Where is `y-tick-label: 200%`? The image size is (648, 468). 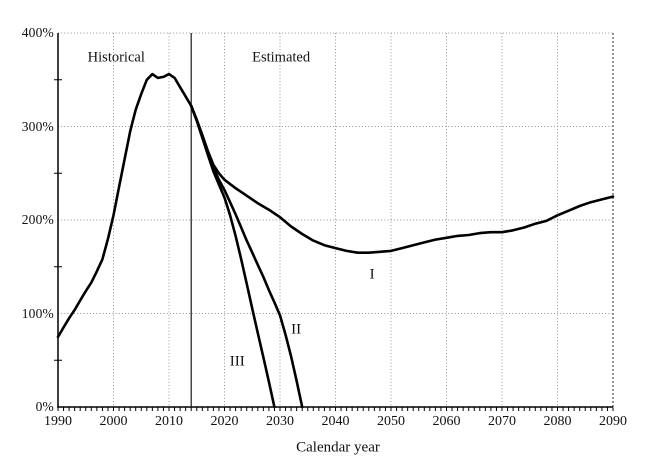
y-tick-label: 200% is located at coordinates (37, 219).